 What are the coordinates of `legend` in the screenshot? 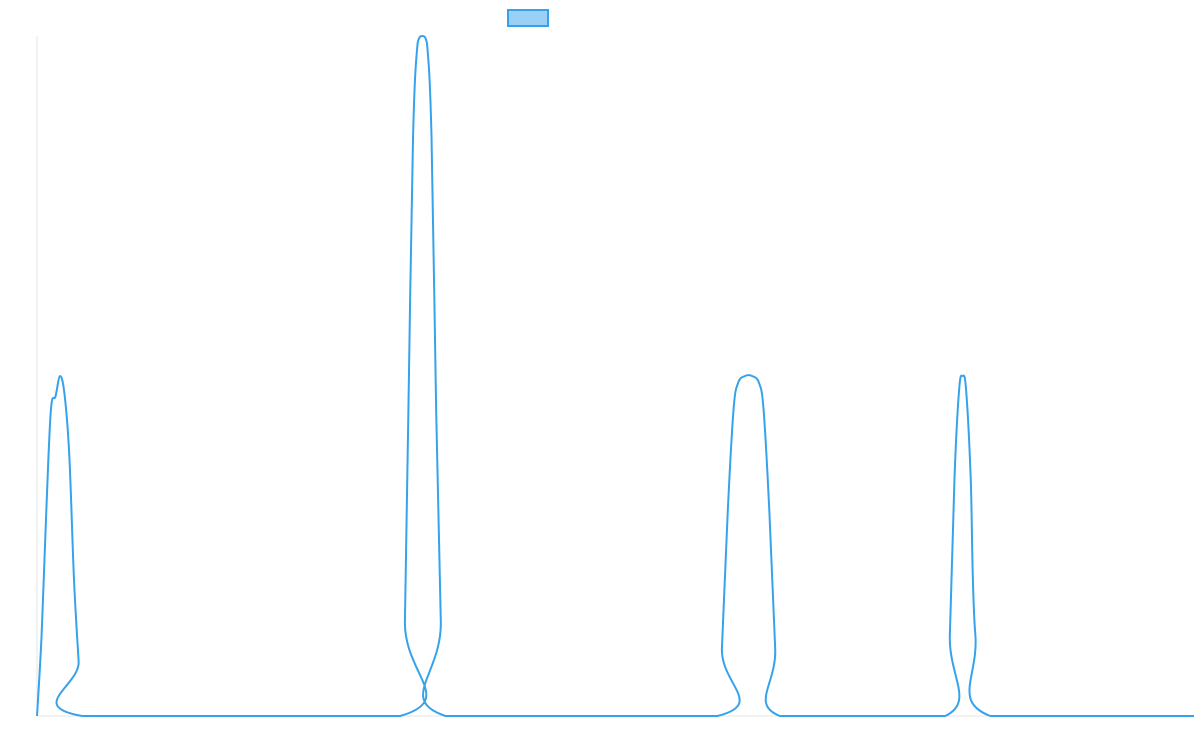 It's located at (528, 18).